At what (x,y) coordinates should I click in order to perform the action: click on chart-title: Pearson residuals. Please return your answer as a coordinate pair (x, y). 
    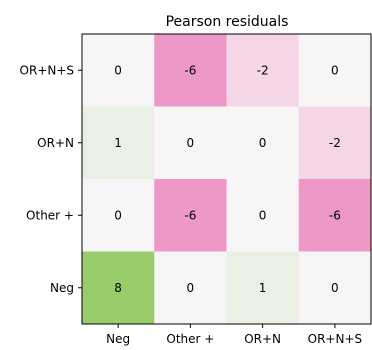
    Looking at the image, I should click on (227, 22).